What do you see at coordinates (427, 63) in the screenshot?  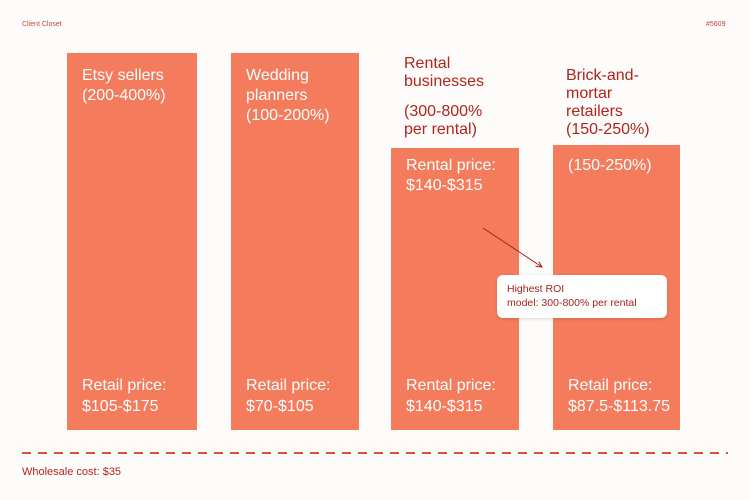 I see `column-heading: Rental` at bounding box center [427, 63].